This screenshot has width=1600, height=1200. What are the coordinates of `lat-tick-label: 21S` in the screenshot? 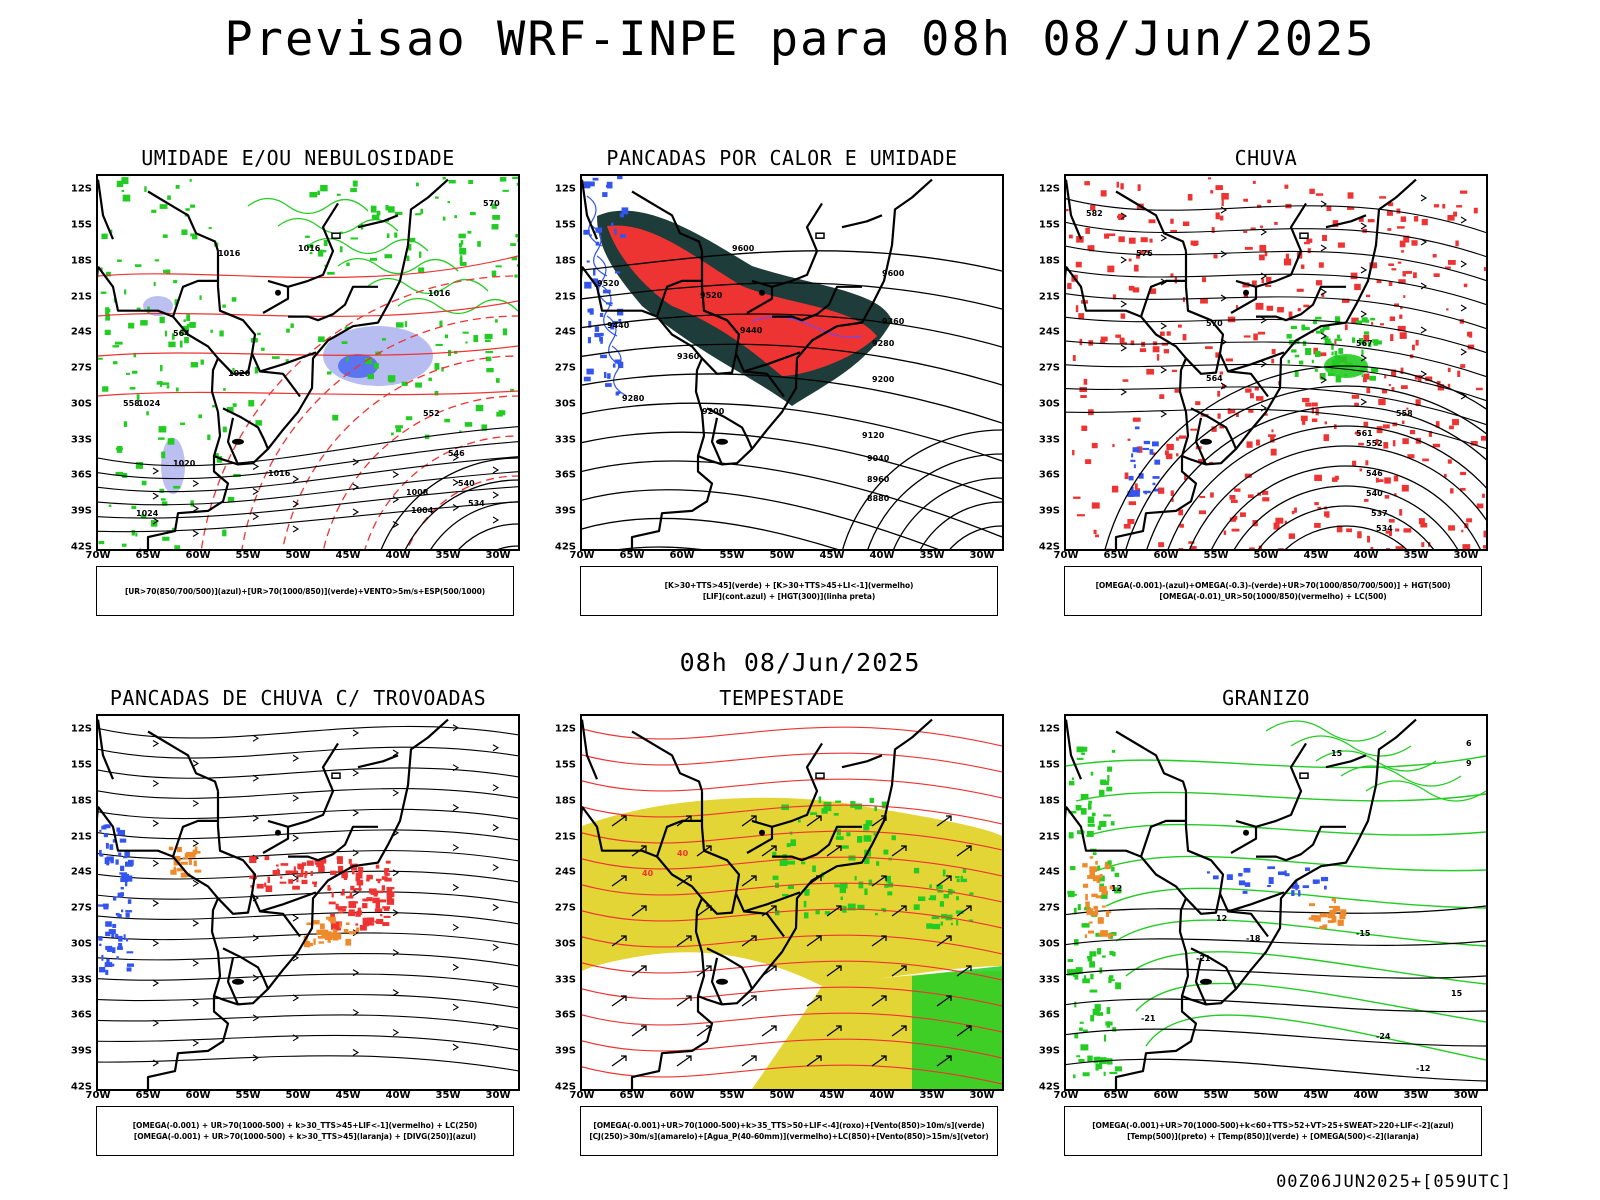 It's located at (1049, 297).